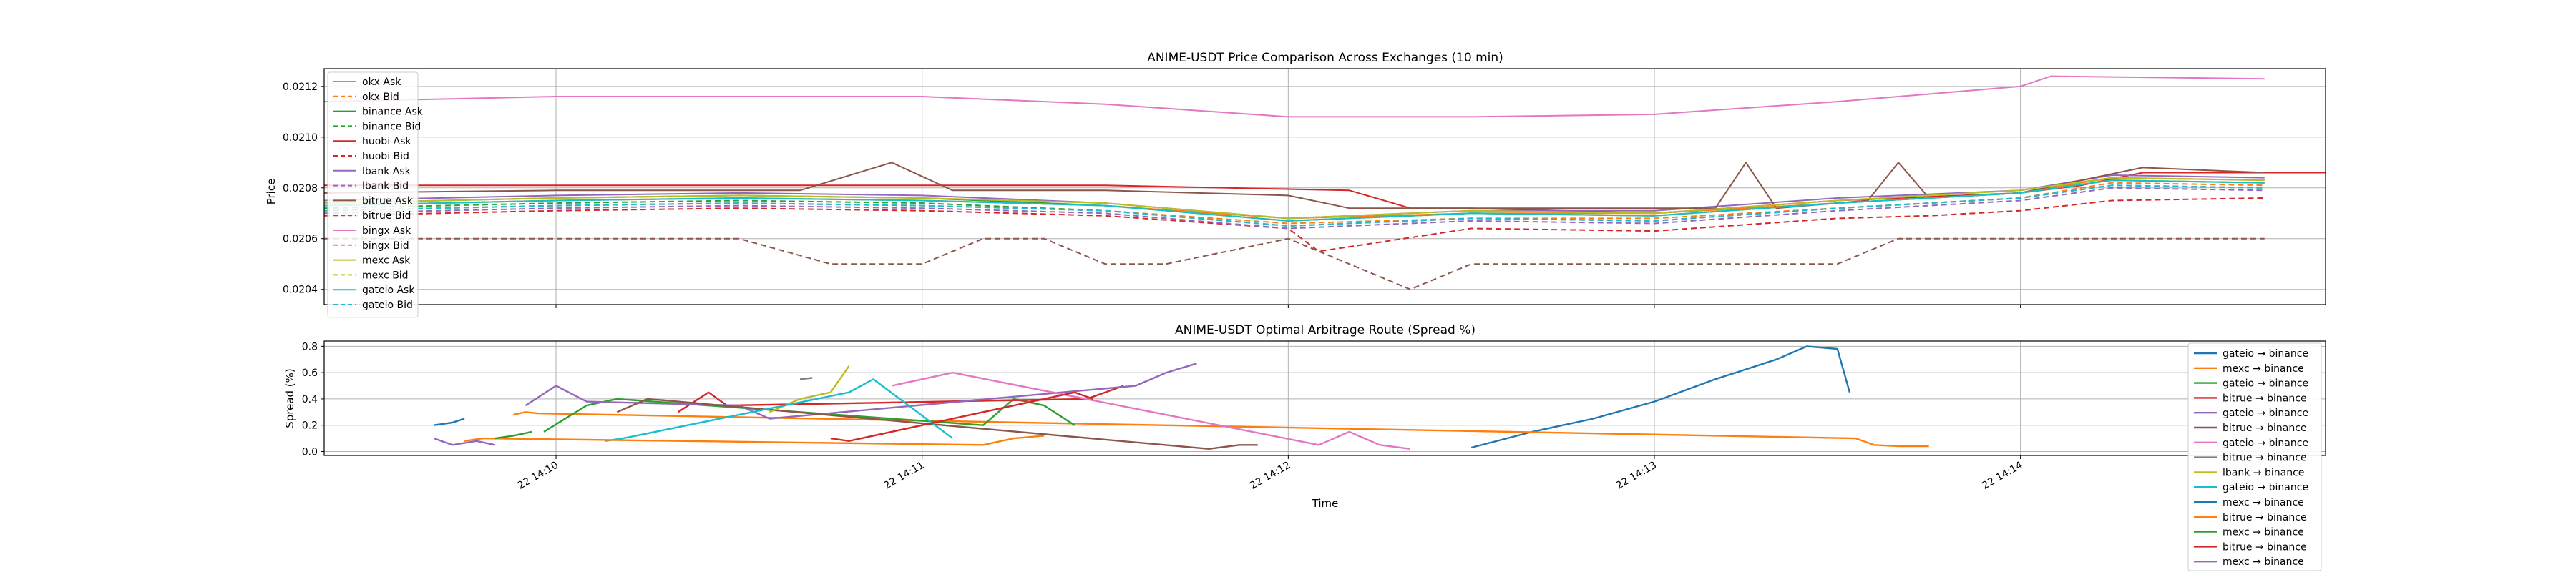  Describe the element at coordinates (300, 290) in the screenshot. I see `price-y-tick-label: 0.0204` at that location.